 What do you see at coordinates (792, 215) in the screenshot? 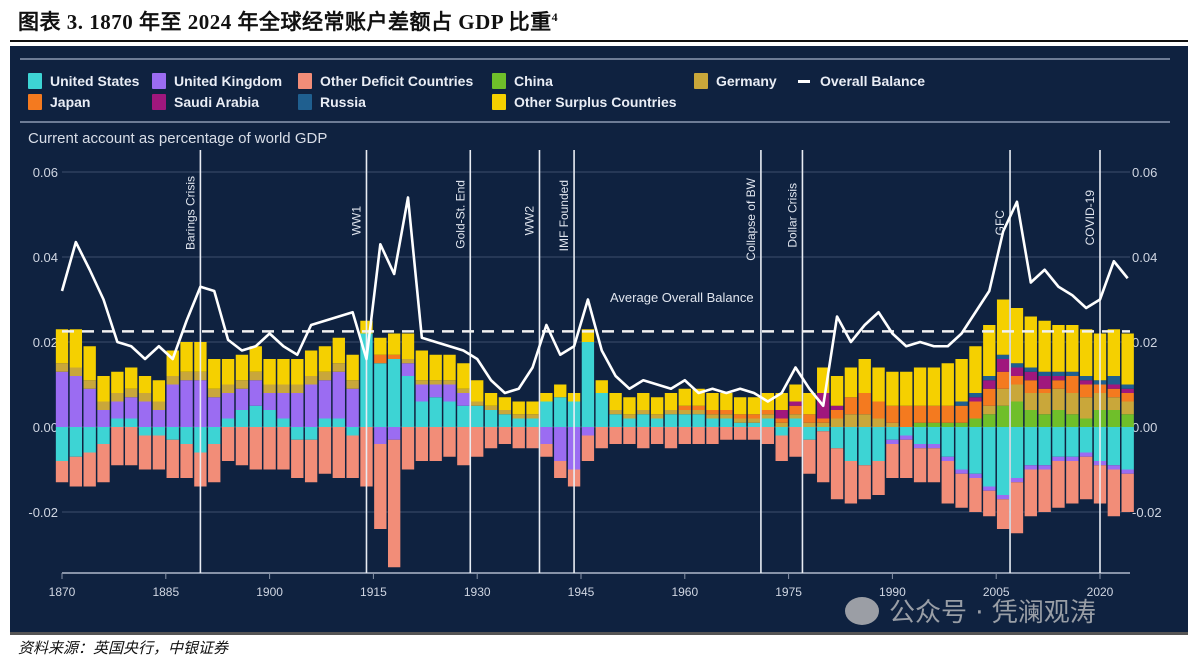
I see `event-label: Dollar Crisis` at bounding box center [792, 215].